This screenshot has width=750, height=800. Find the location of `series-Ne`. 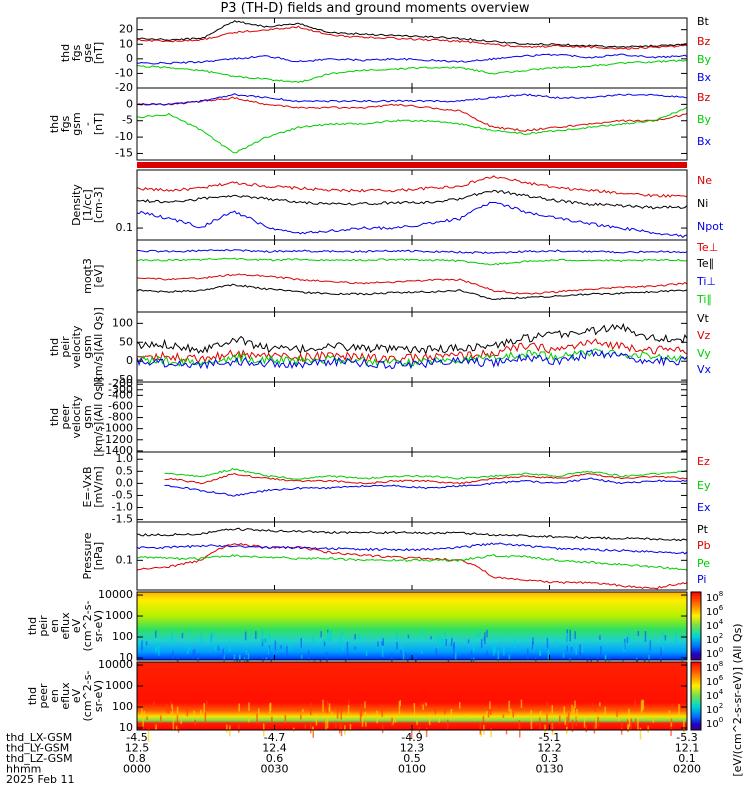

series-Ne is located at coordinates (412, 186).